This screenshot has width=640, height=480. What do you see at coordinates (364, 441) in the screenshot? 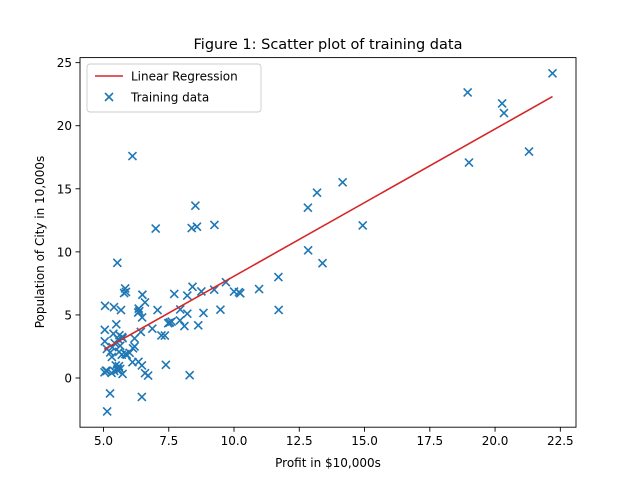
I see `x-tick-label: 15.0` at bounding box center [364, 441].